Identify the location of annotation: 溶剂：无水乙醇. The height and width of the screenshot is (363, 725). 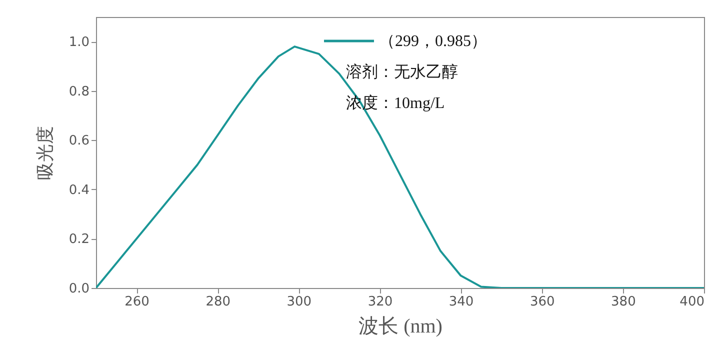
(402, 72).